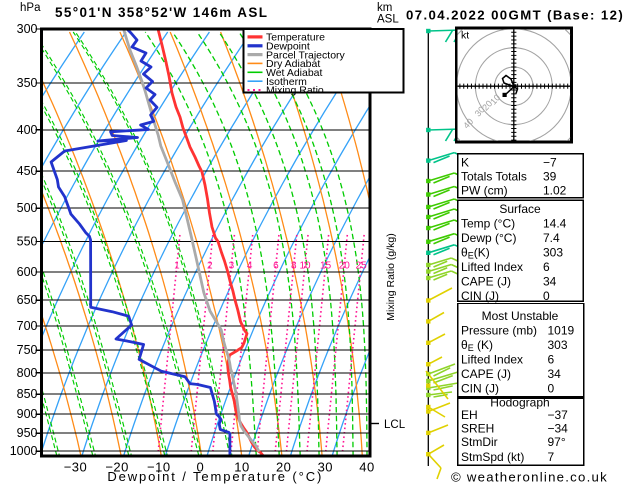 This screenshot has height=491, width=629. Describe the element at coordinates (210, 266) in the screenshot. I see `svg-text: 2` at that location.